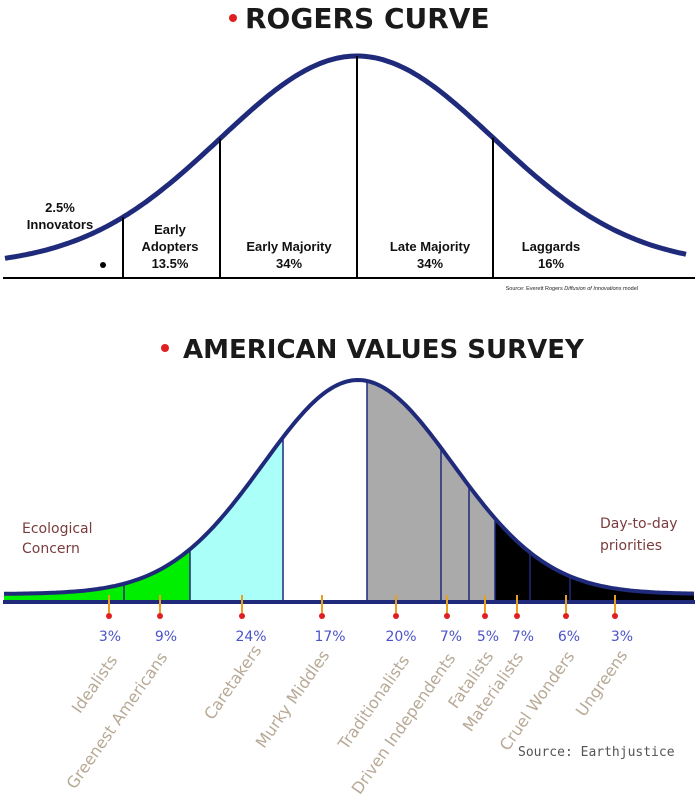 This screenshot has width=700, height=800. I want to click on segment-name: Idealists, so click(95, 683).